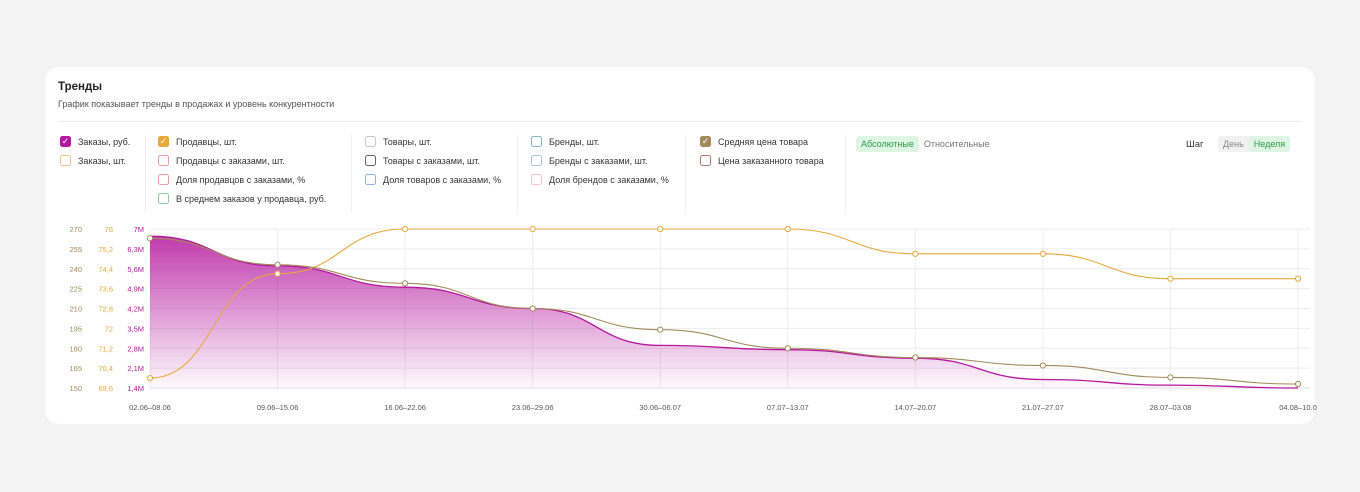 The width and height of the screenshot is (1360, 492). What do you see at coordinates (230, 160) in the screenshot?
I see `metric-label: Продавцы с заказами, шт.` at bounding box center [230, 160].